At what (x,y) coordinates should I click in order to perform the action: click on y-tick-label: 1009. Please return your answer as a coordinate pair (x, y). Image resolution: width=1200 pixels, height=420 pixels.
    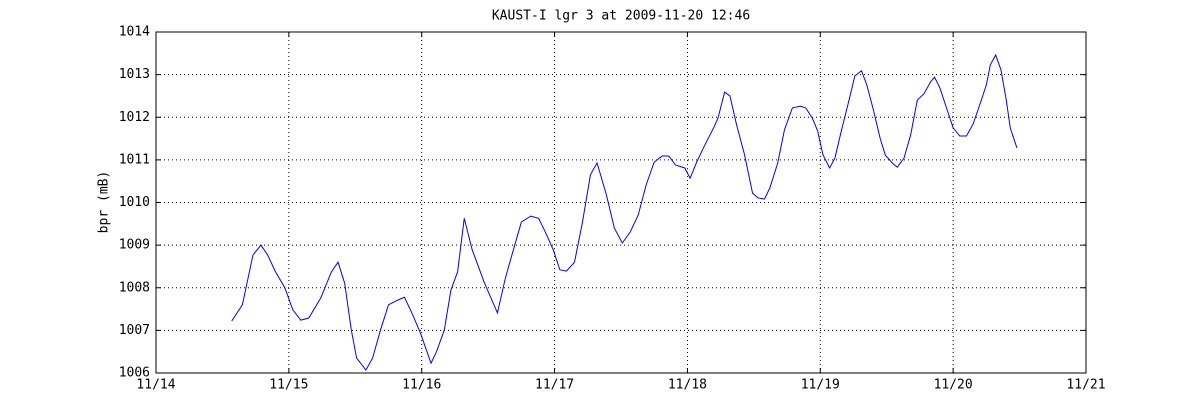
    Looking at the image, I should click on (134, 245).